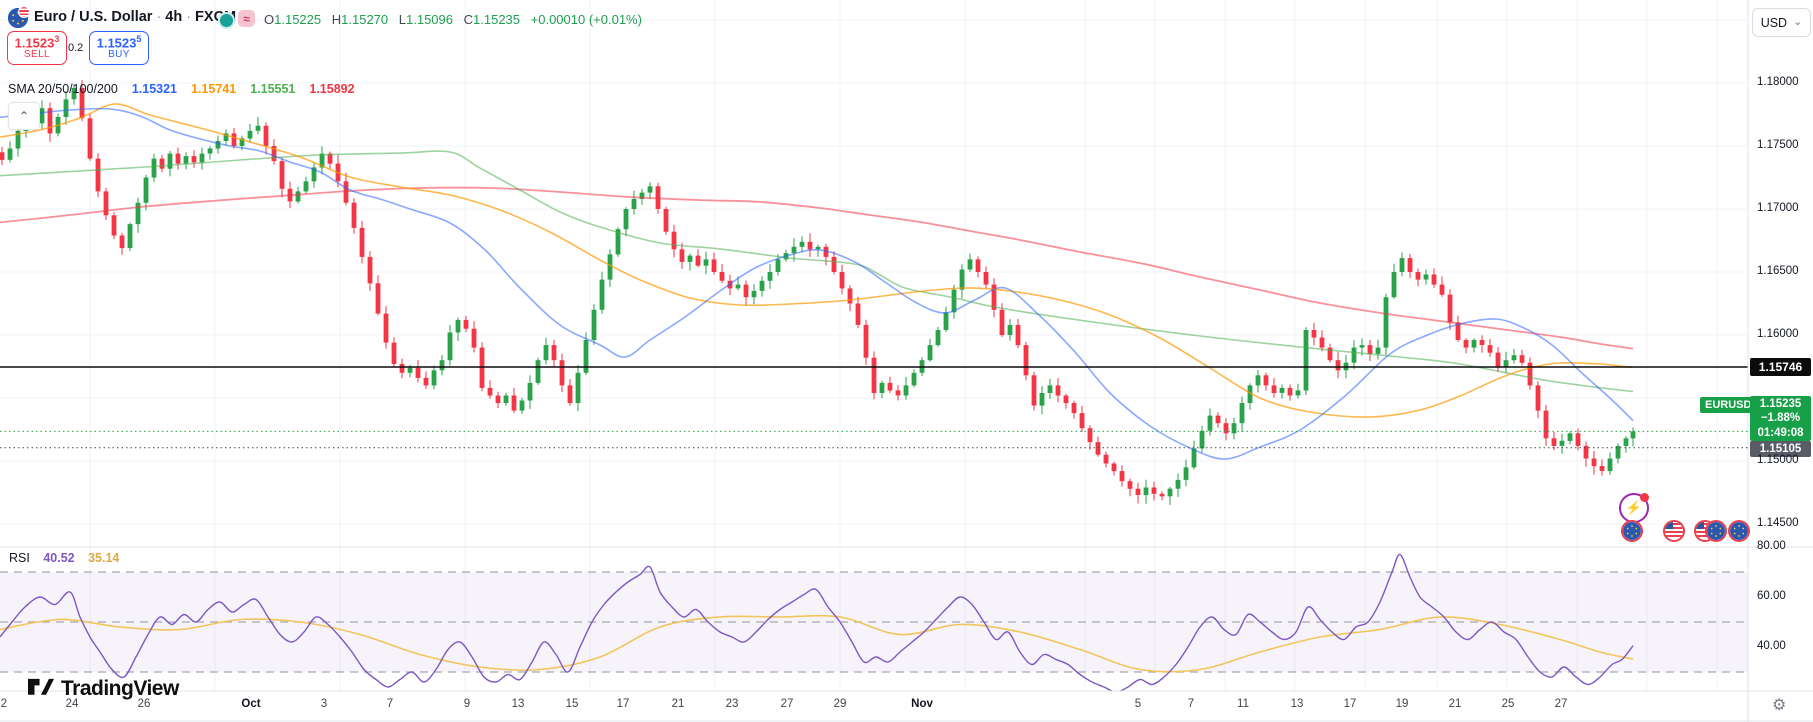 This screenshot has width=1813, height=722. Describe the element at coordinates (4, 704) in the screenshot. I see `time-axis-label: 2` at that location.